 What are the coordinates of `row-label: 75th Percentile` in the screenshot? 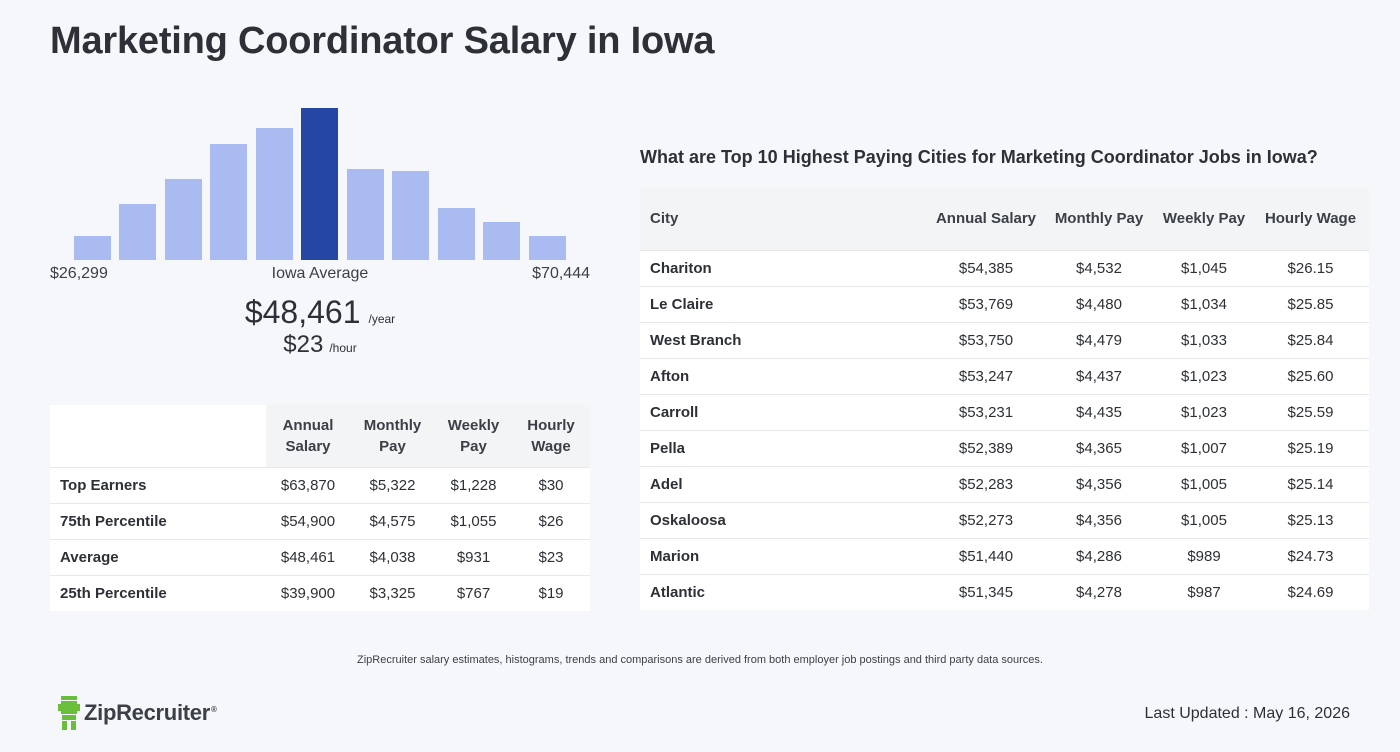 It's located at (113, 521).